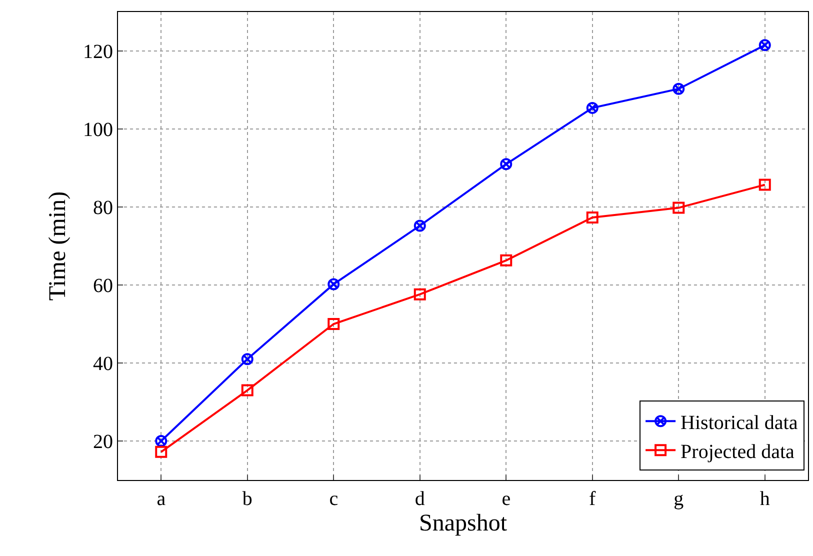 The image size is (813, 556). I want to click on y-tick-label: 40, so click(103, 364).